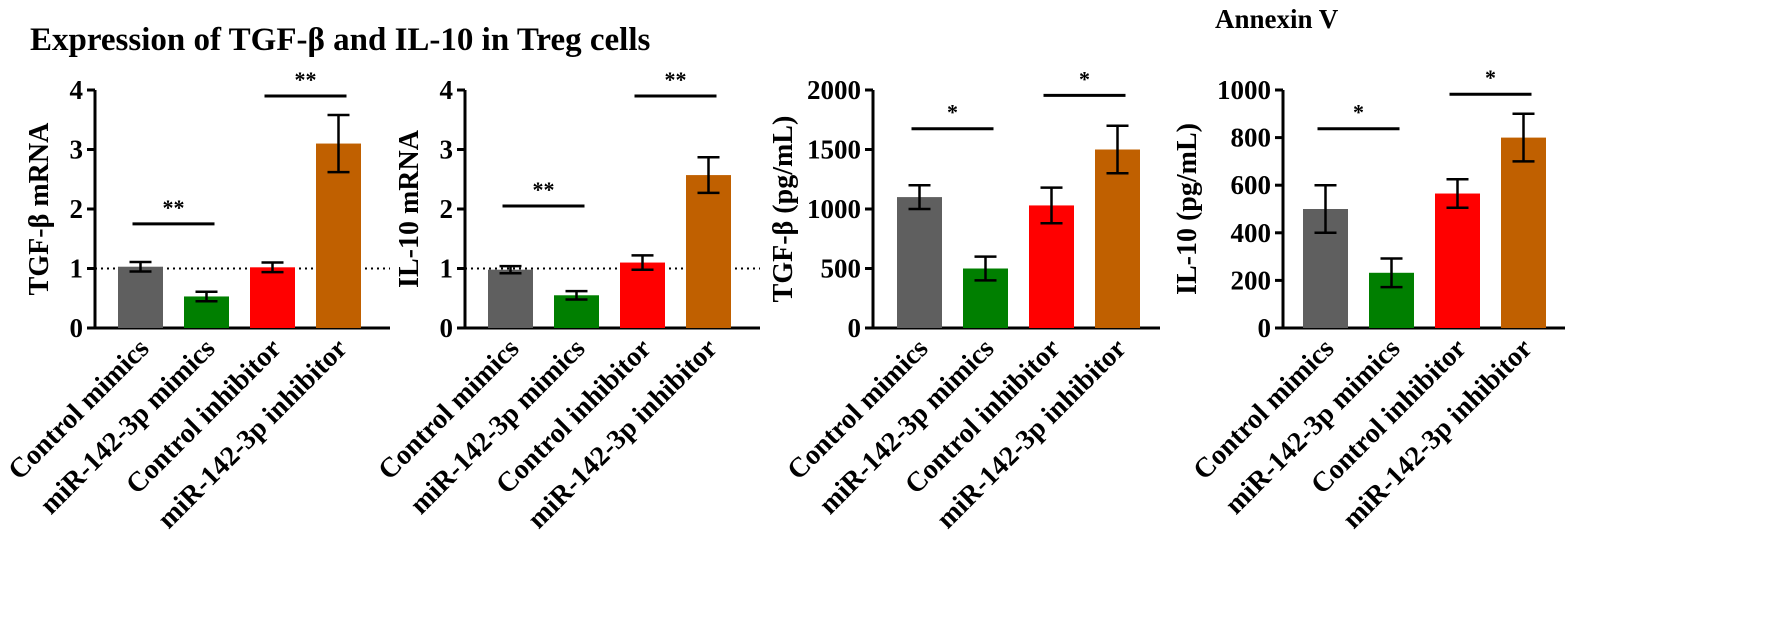 This screenshot has width=1779, height=621. What do you see at coordinates (1251, 138) in the screenshot?
I see `y-tick-label: 800` at bounding box center [1251, 138].